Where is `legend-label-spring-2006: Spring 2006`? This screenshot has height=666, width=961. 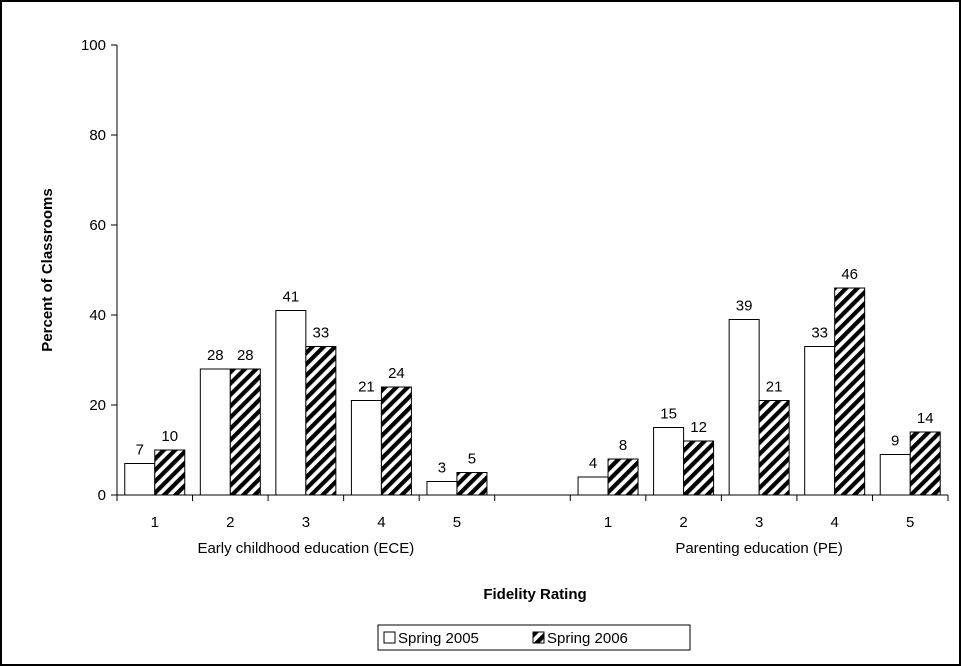
legend-label-spring-2006: Spring 2006 is located at coordinates (587, 638).